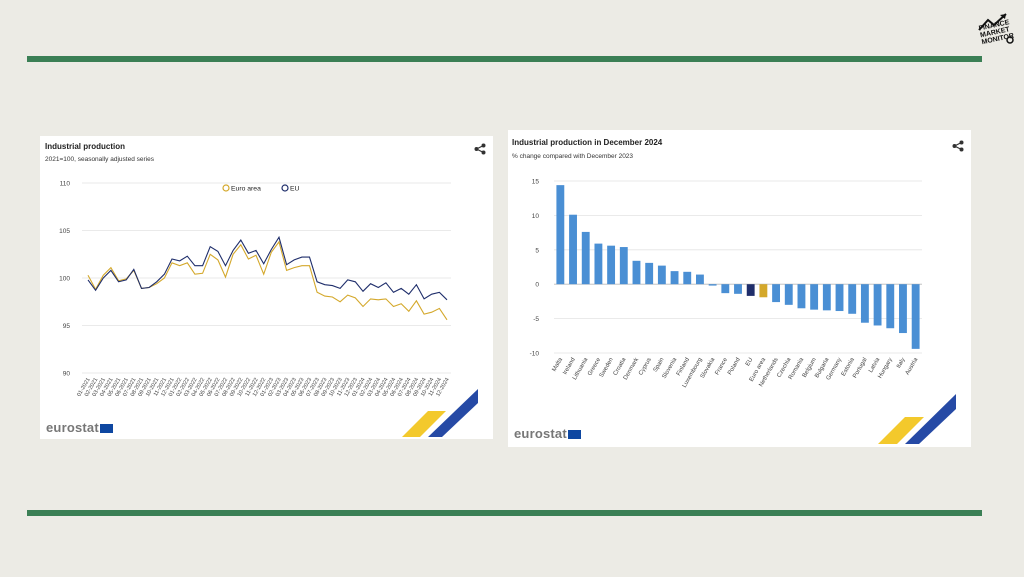  I want to click on y-tick-label: 5, so click(537, 250).